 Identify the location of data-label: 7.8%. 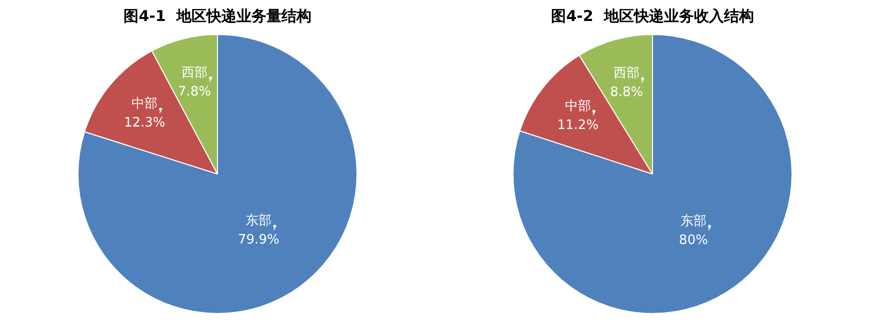
(195, 92).